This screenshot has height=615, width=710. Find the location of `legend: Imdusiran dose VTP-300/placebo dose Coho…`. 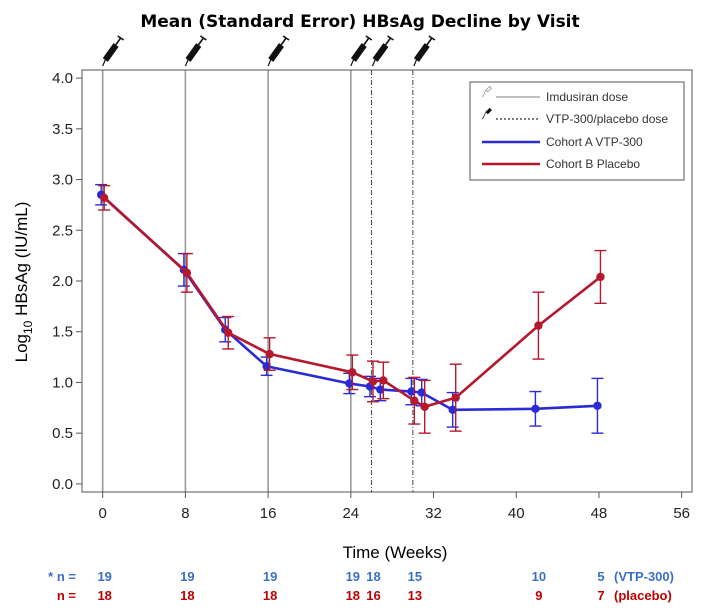

legend: Imdusiran dose VTP-300/placebo dose Coho… is located at coordinates (577, 131).